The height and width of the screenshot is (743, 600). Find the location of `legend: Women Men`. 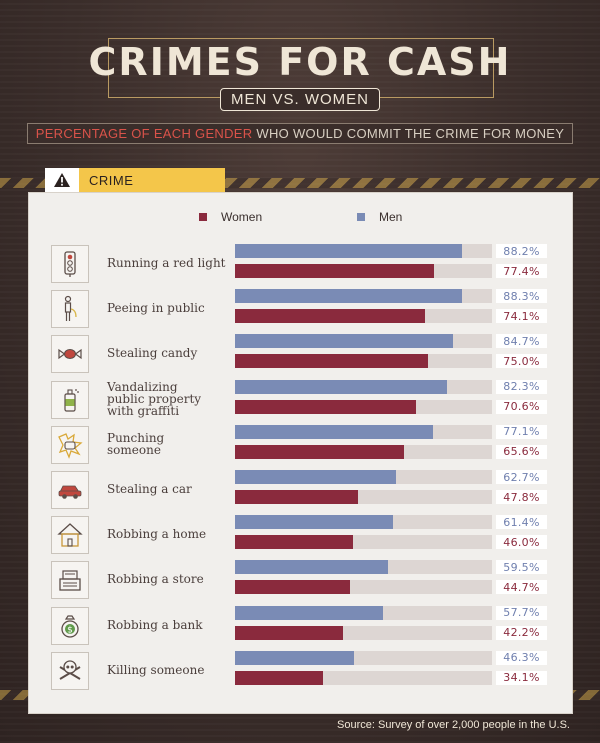

legend: Women Men is located at coordinates (300, 218).